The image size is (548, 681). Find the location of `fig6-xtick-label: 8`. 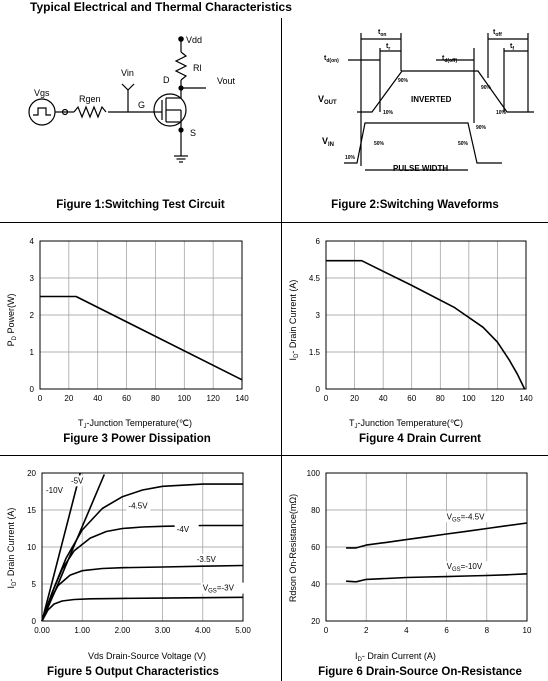

fig6-xtick-label: 8 is located at coordinates (487, 630).